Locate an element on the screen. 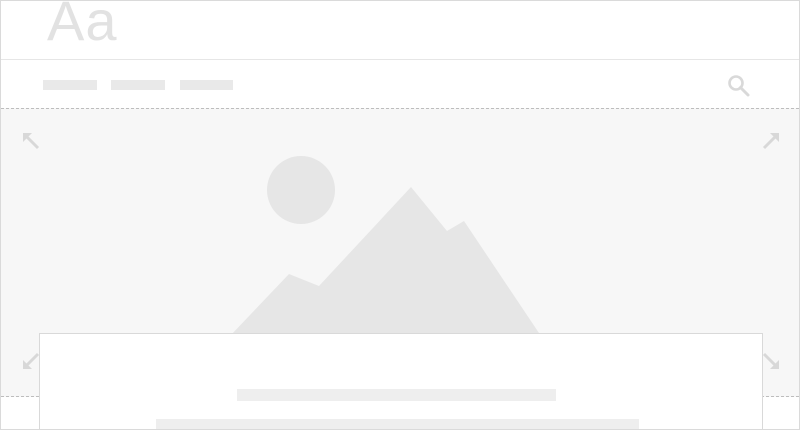 The width and height of the screenshot is (800, 430). nav-bar is located at coordinates (400, 84).